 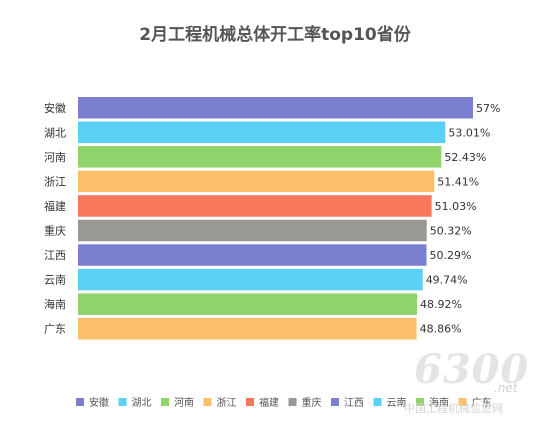 What do you see at coordinates (354, 403) in the screenshot?
I see `legend-label: 江西` at bounding box center [354, 403].